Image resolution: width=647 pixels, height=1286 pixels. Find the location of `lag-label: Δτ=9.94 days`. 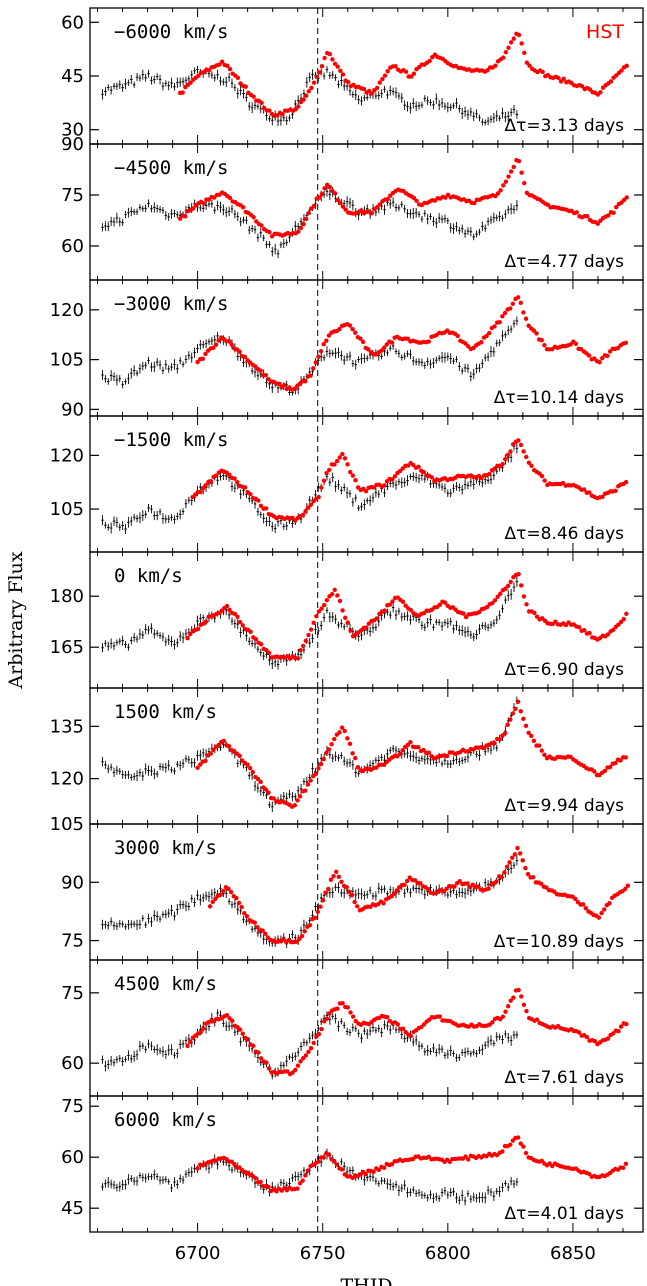

lag-label: Δτ=9.94 days is located at coordinates (565, 806).